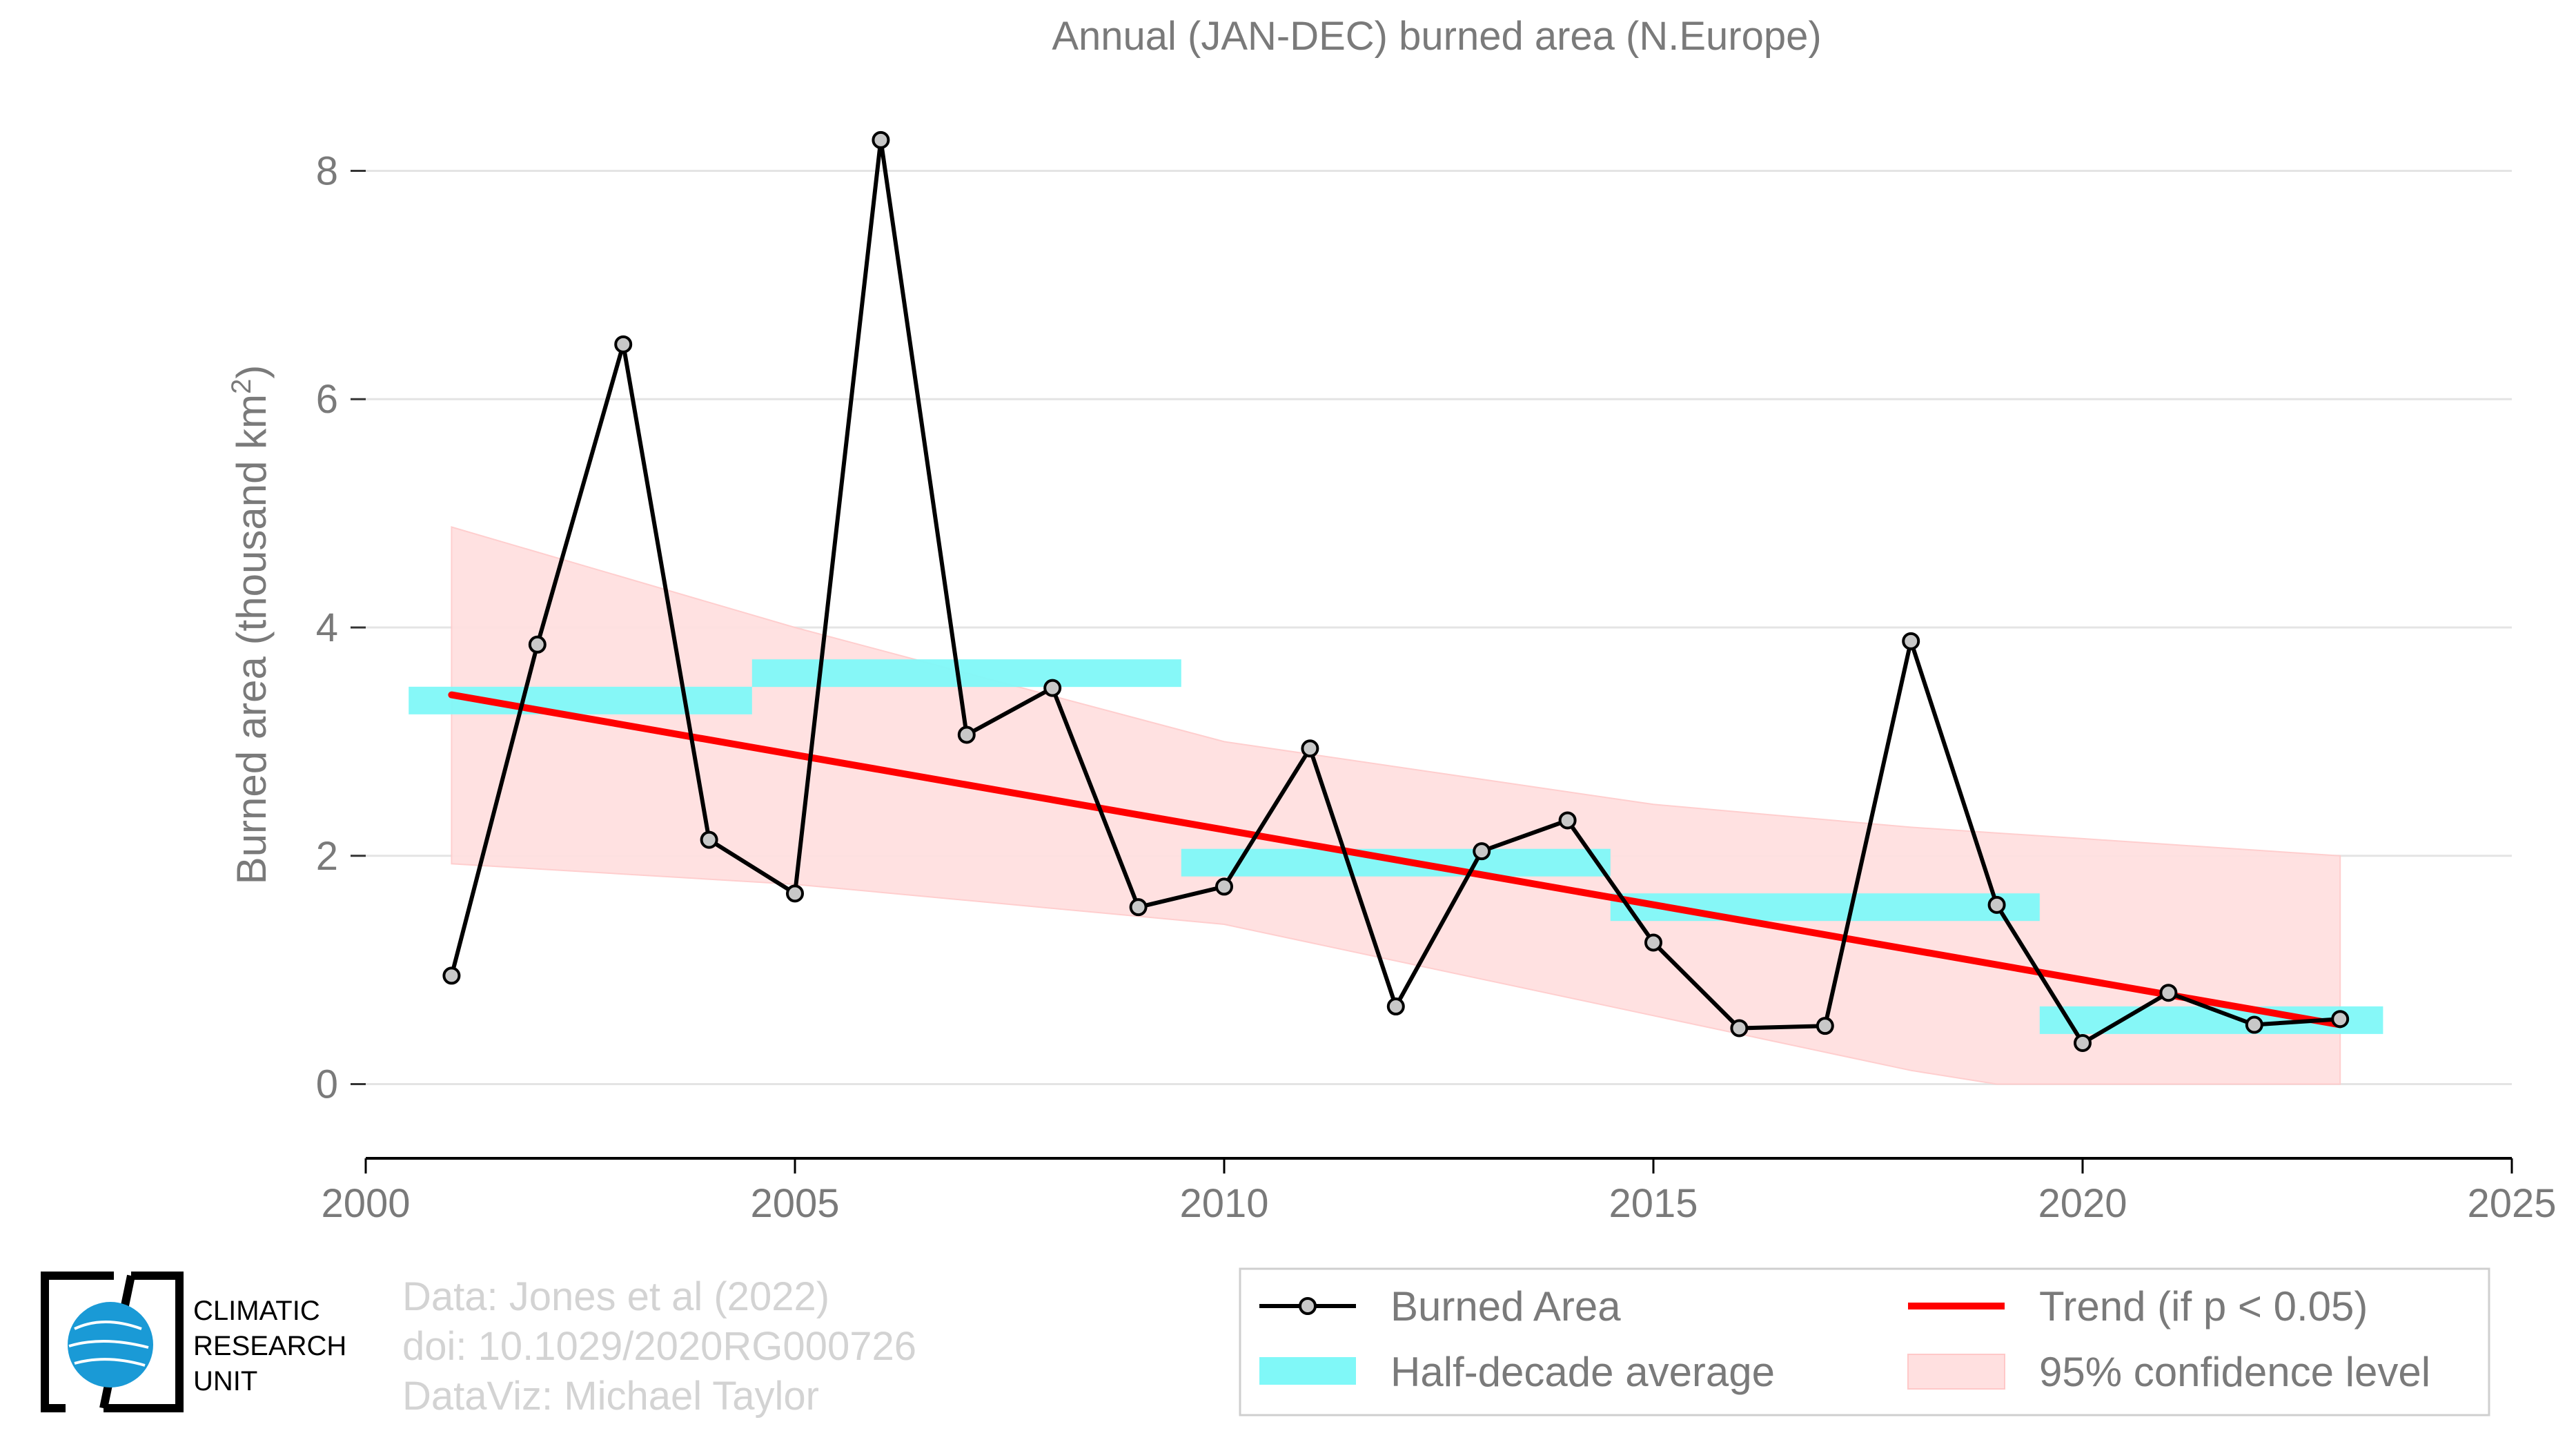 Image resolution: width=2576 pixels, height=1451 pixels. What do you see at coordinates (225, 1381) in the screenshot?
I see `logo-text-unit: UNIT` at bounding box center [225, 1381].